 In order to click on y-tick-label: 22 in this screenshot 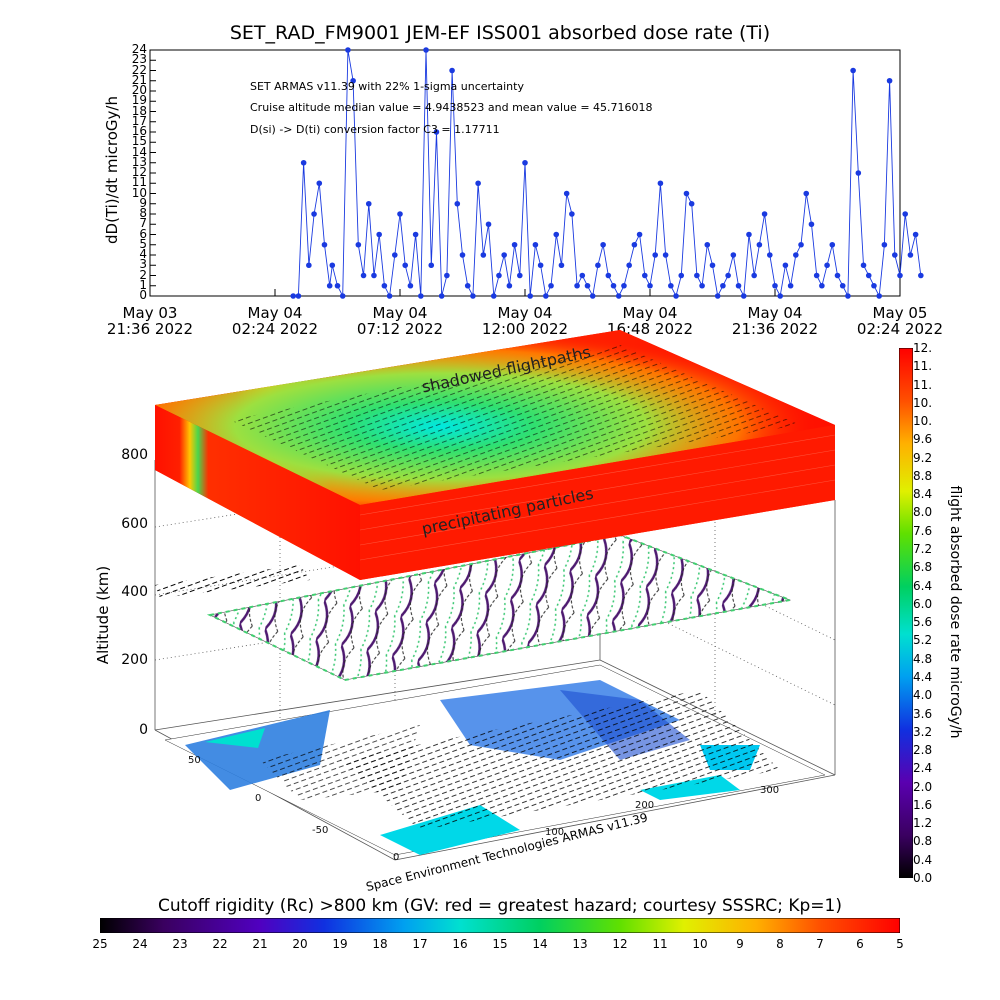, I will do `click(139, 69)`.